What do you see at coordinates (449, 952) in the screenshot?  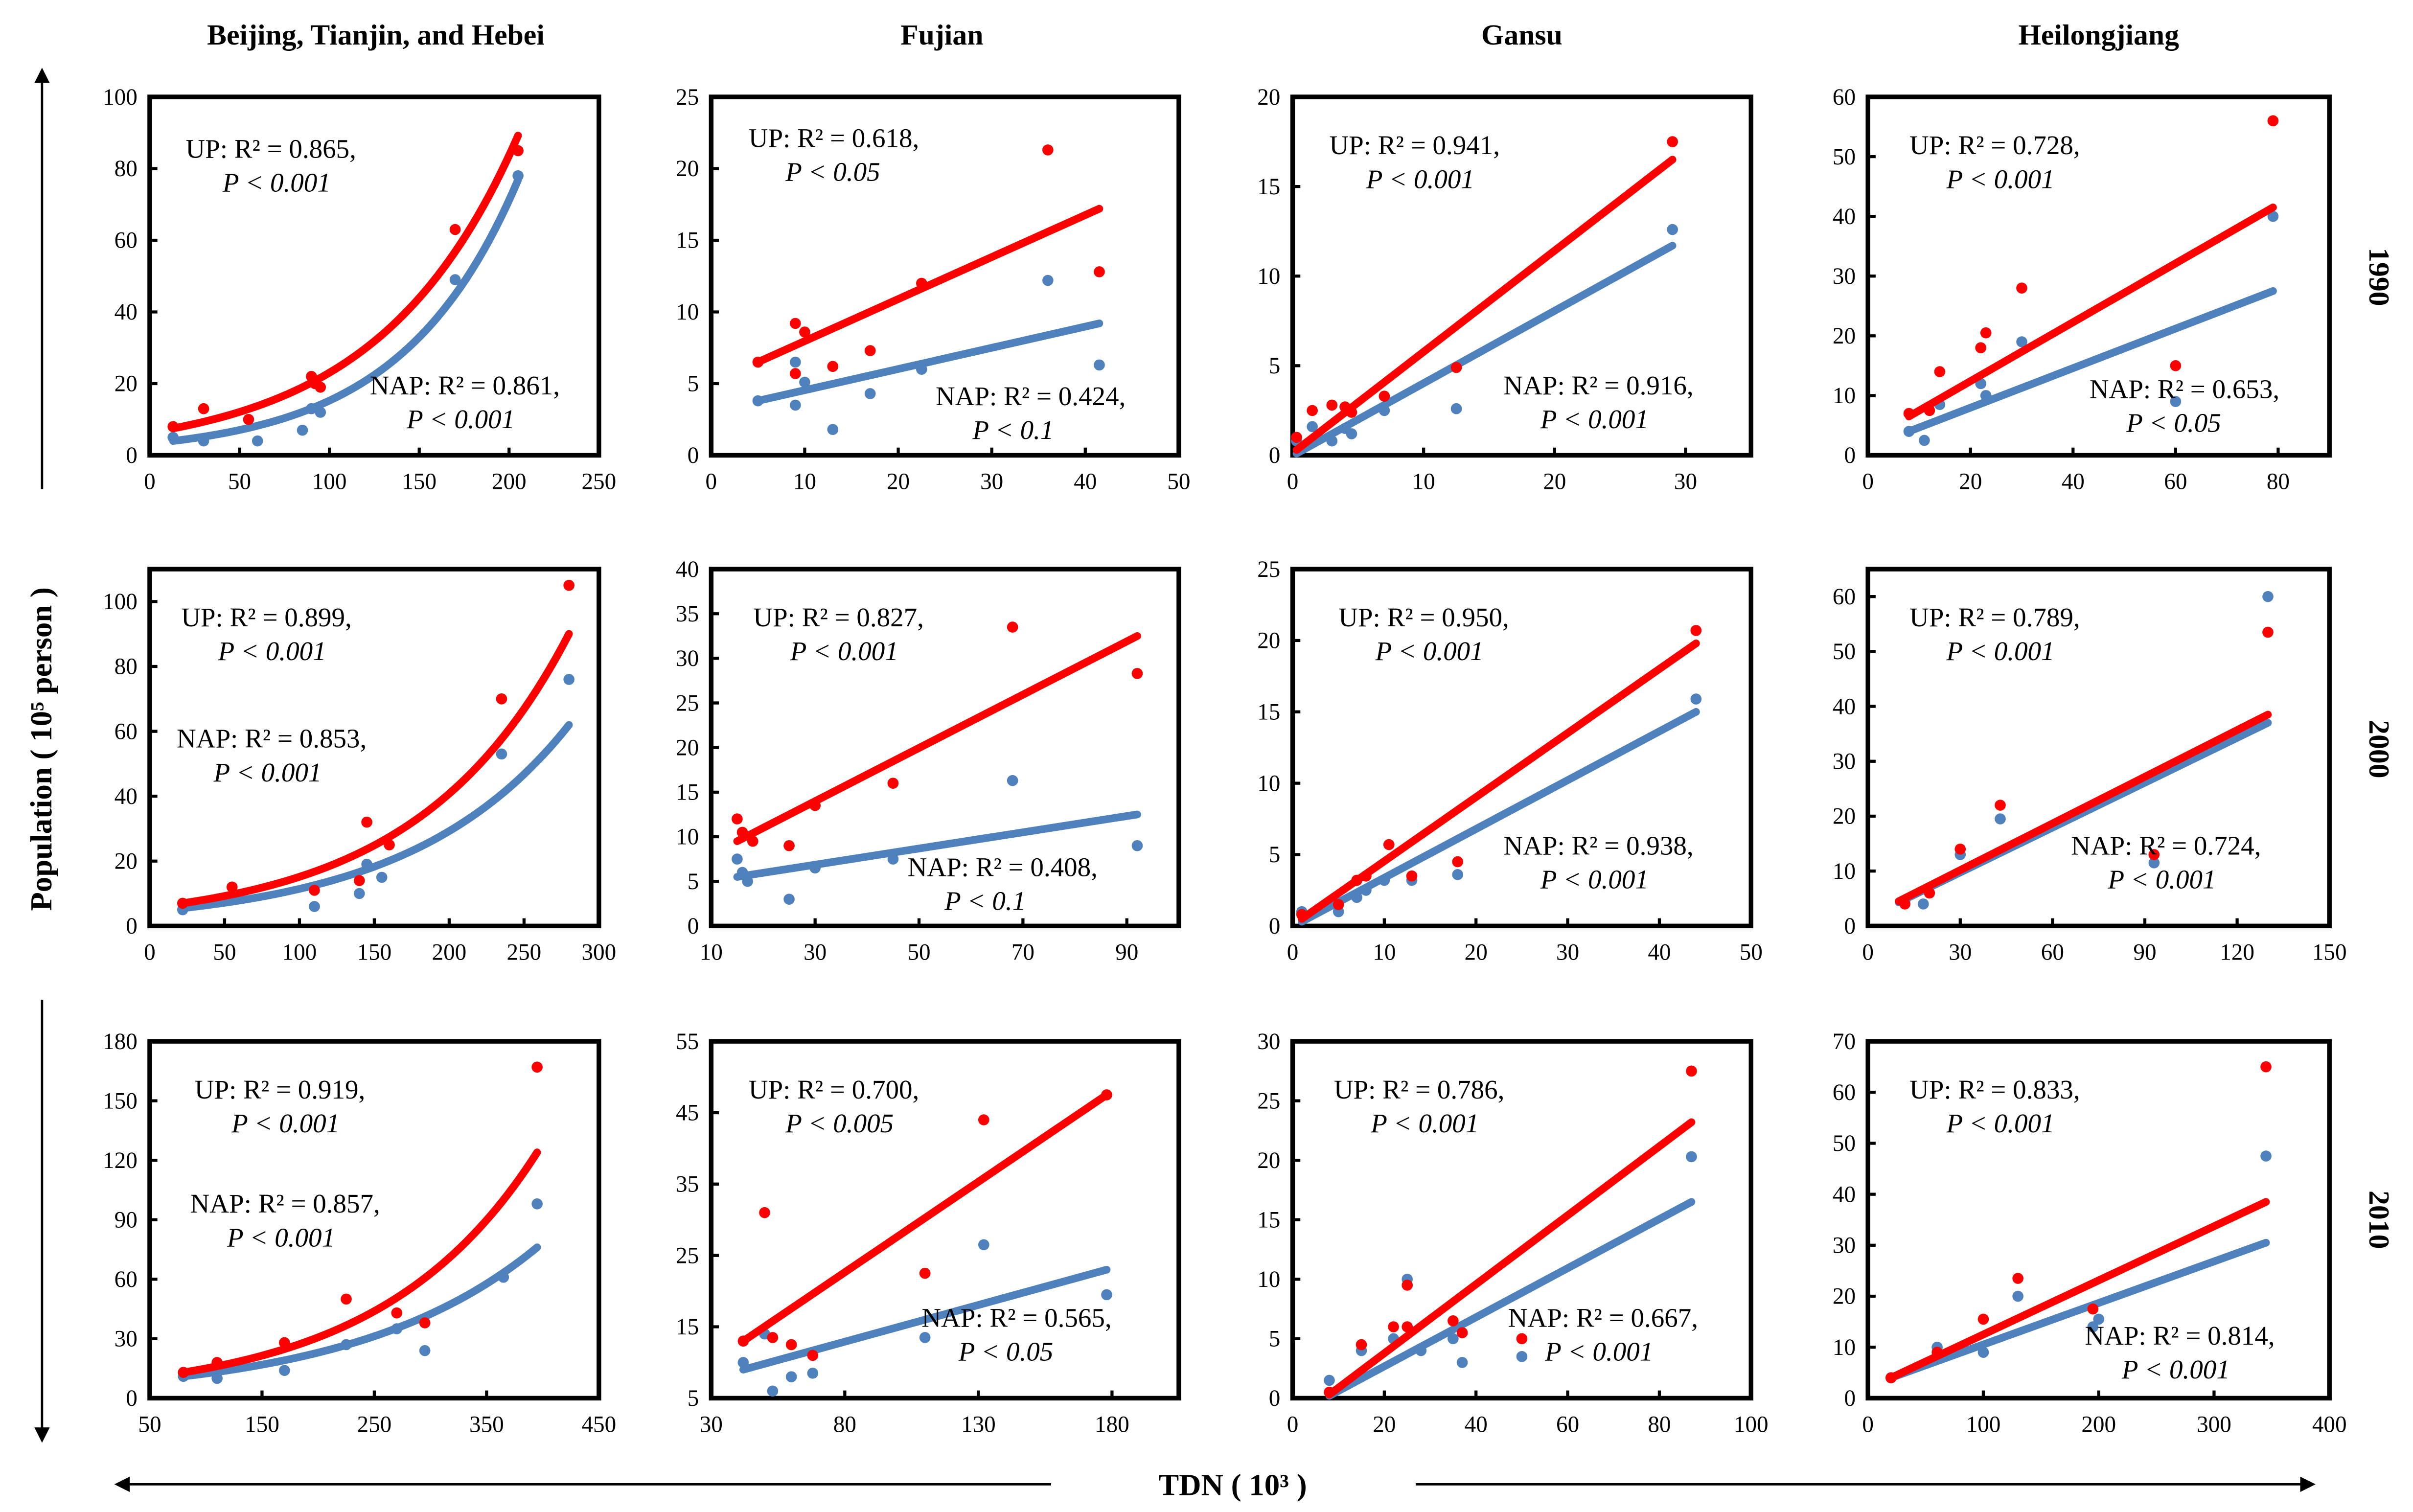 I see `x-tick-label: 200` at bounding box center [449, 952].